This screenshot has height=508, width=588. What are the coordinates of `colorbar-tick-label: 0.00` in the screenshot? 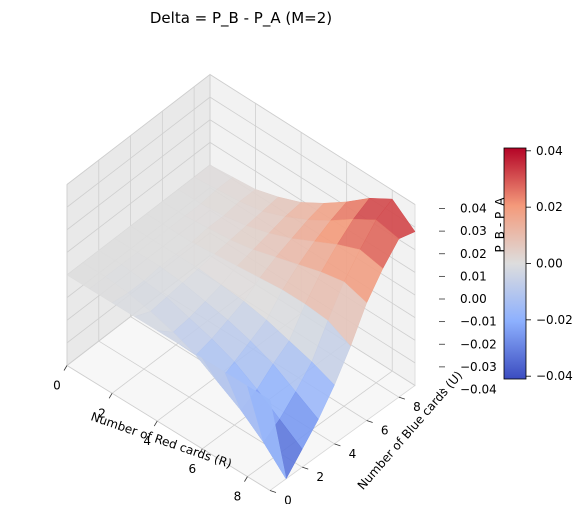 It's located at (549, 264).